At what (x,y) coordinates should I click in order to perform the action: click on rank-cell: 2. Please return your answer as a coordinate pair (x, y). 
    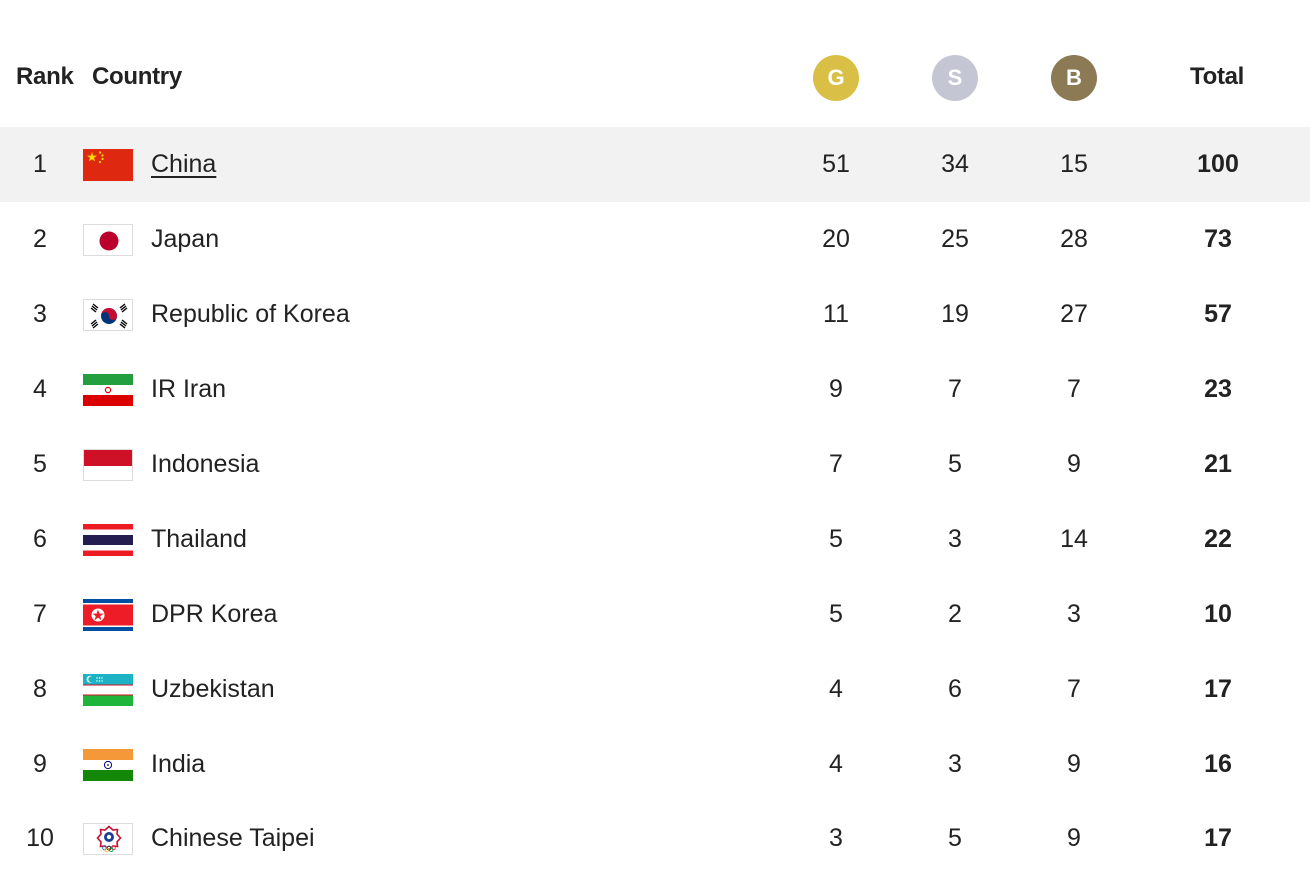
    Looking at the image, I should click on (40, 239).